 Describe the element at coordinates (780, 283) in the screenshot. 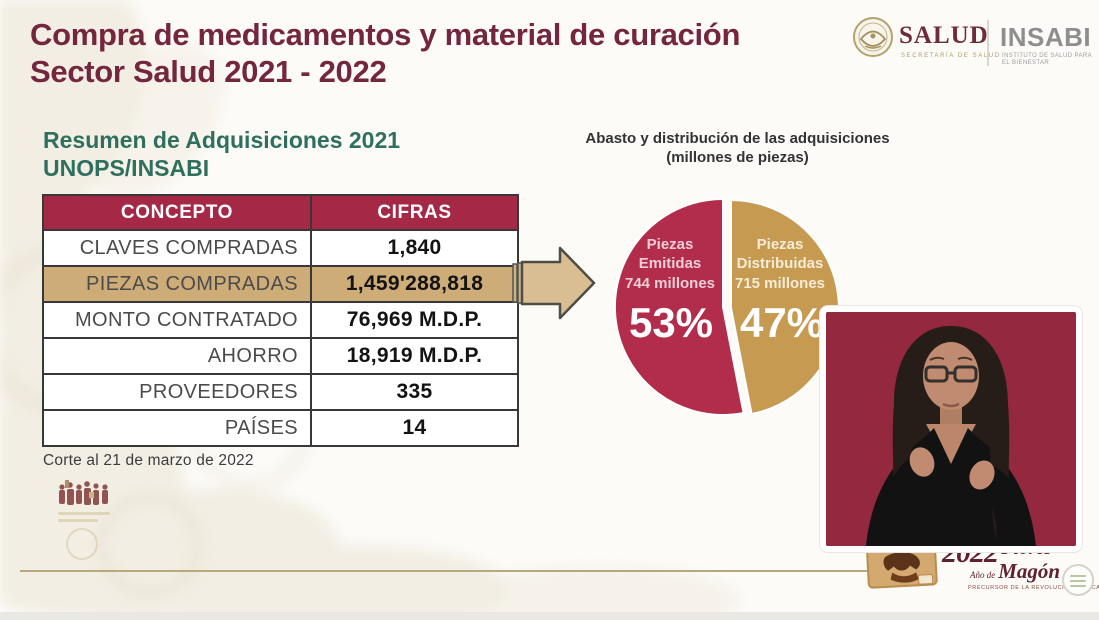

I see `slice-distribuidas-amount: 715 millones` at that location.